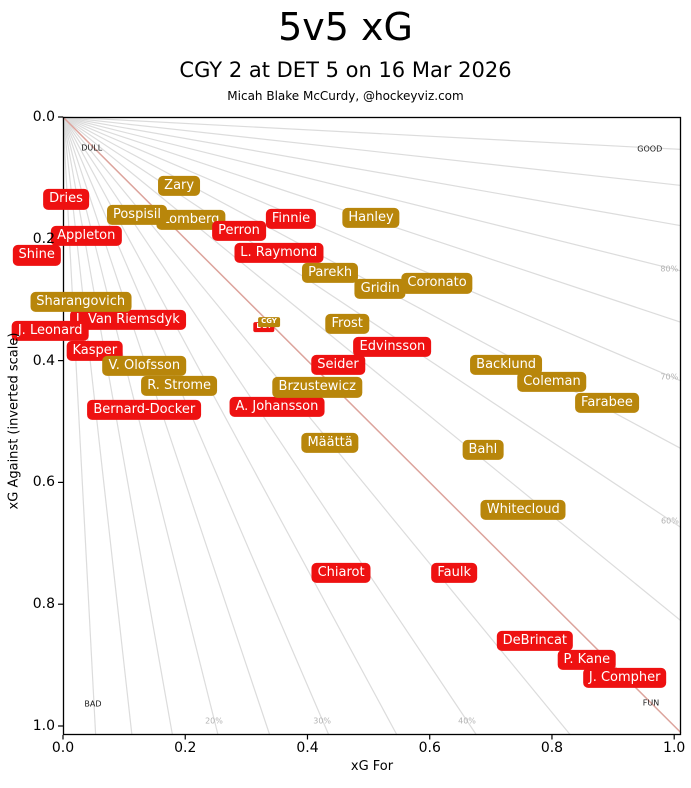 Image resolution: width=691 pixels, height=788 pixels. What do you see at coordinates (429, 748) in the screenshot?
I see `x-tick-label-0.6: 0.6` at bounding box center [429, 748].